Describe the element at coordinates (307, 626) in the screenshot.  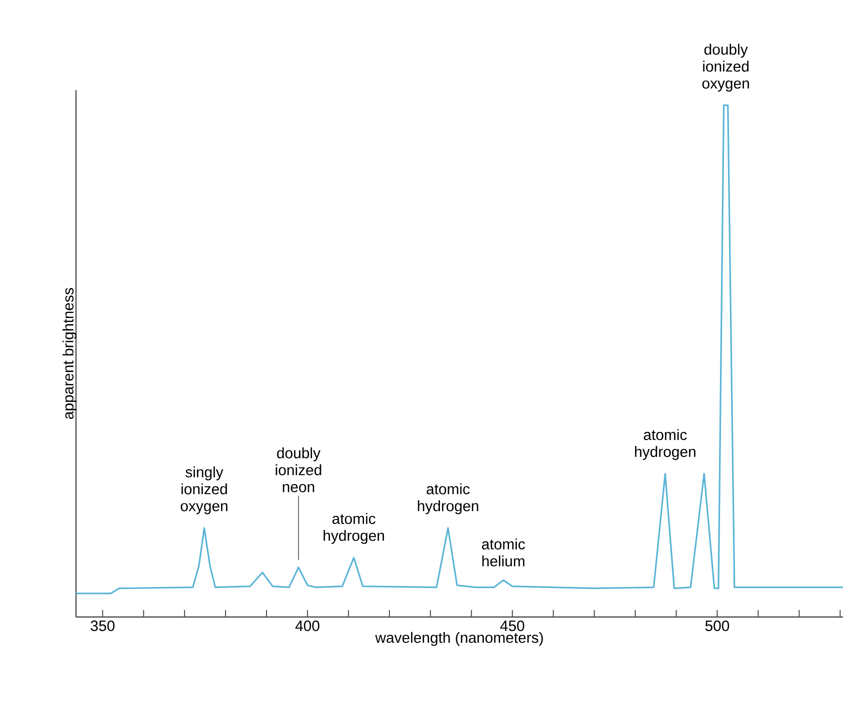
I see `x-tick-label: 400` at that location.